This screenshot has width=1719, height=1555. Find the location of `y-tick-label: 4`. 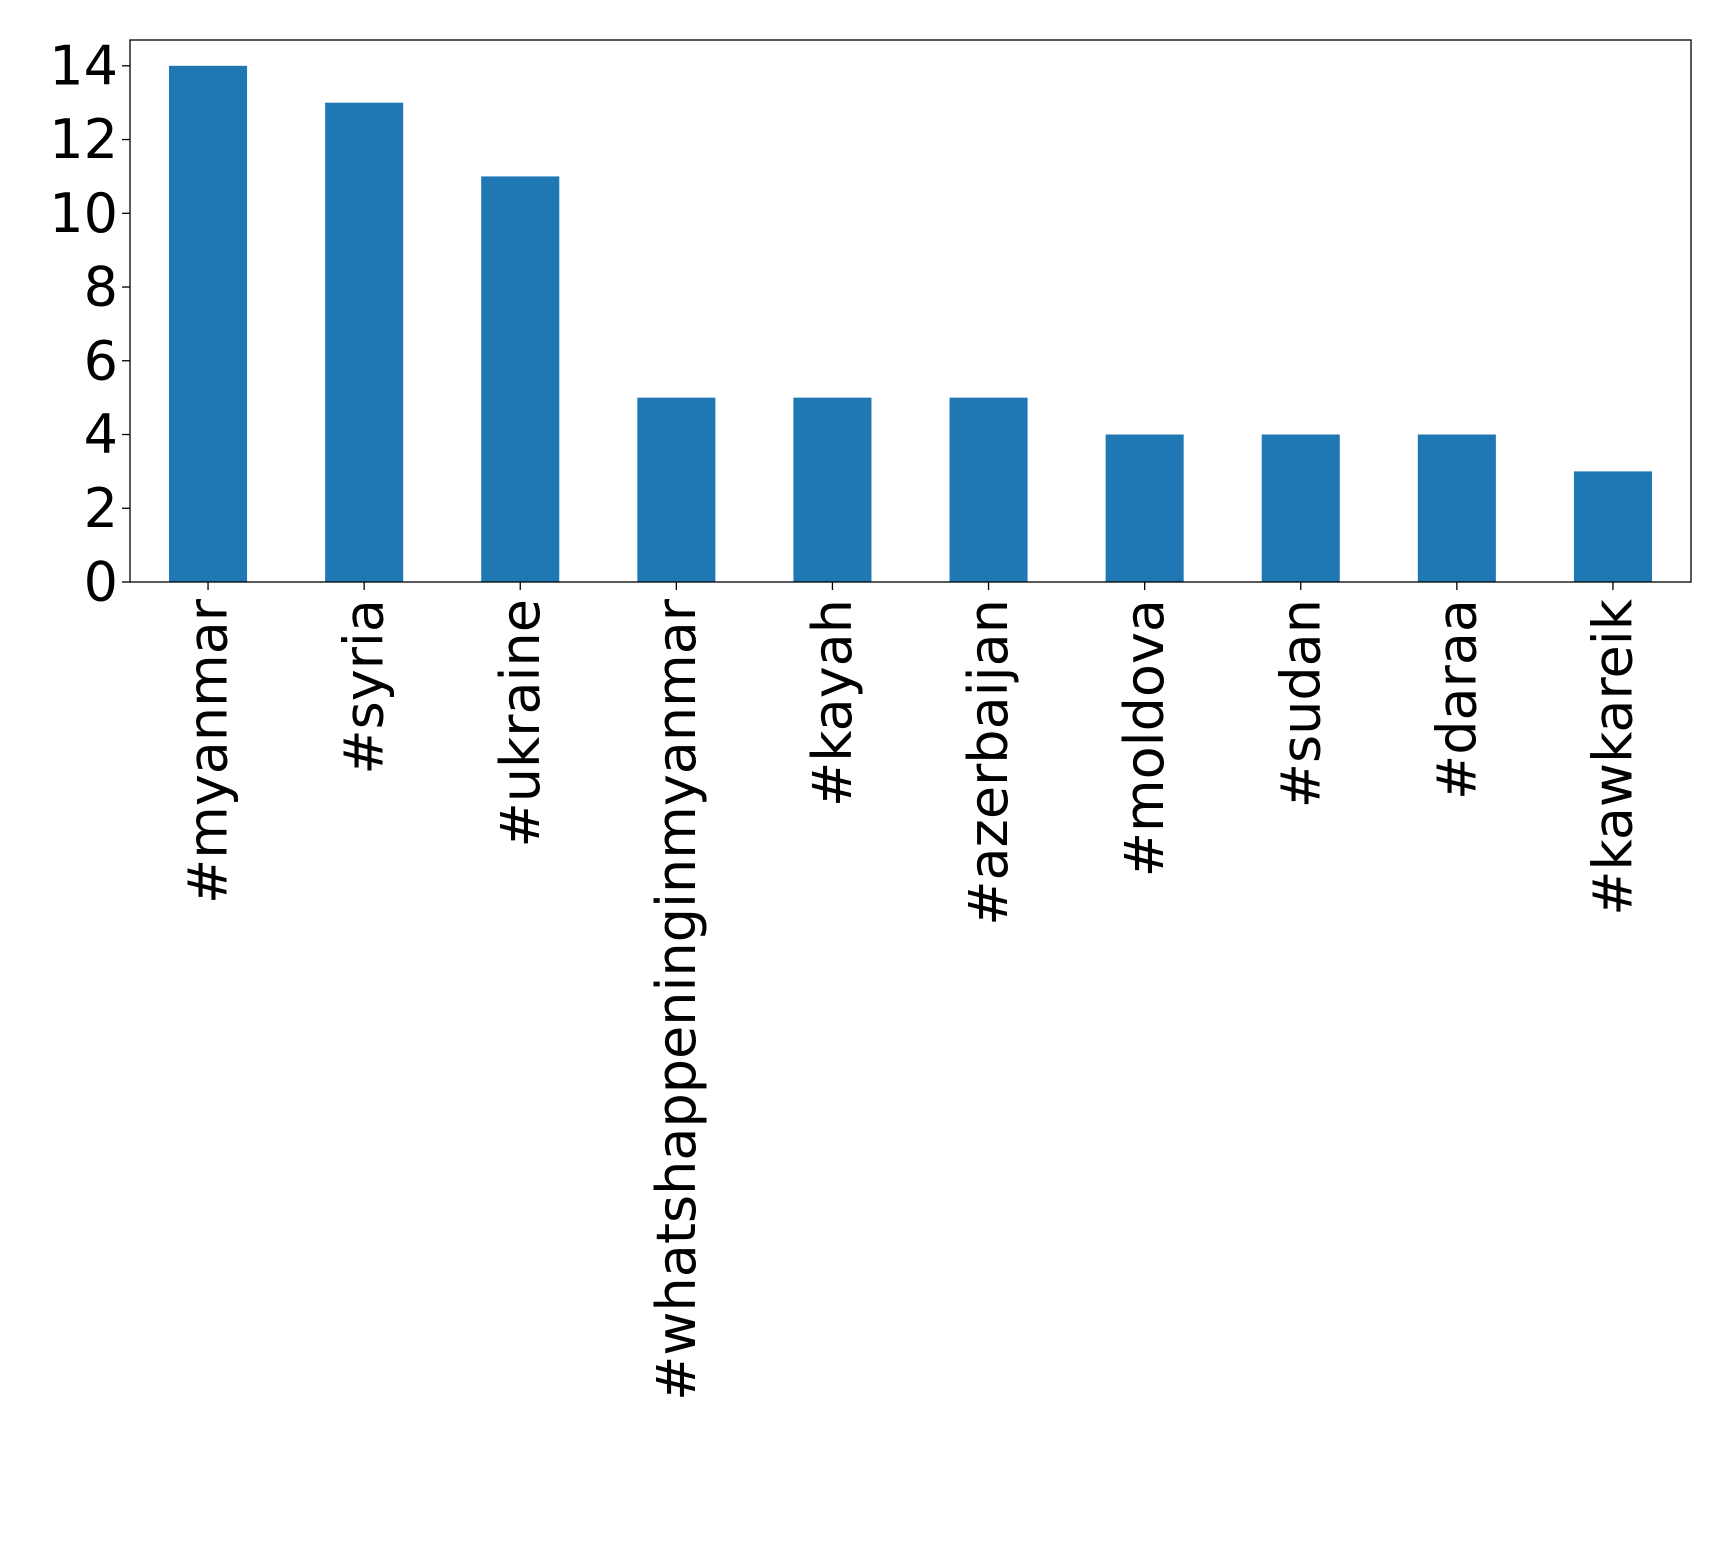

y-tick-label: 4 is located at coordinates (101, 434).